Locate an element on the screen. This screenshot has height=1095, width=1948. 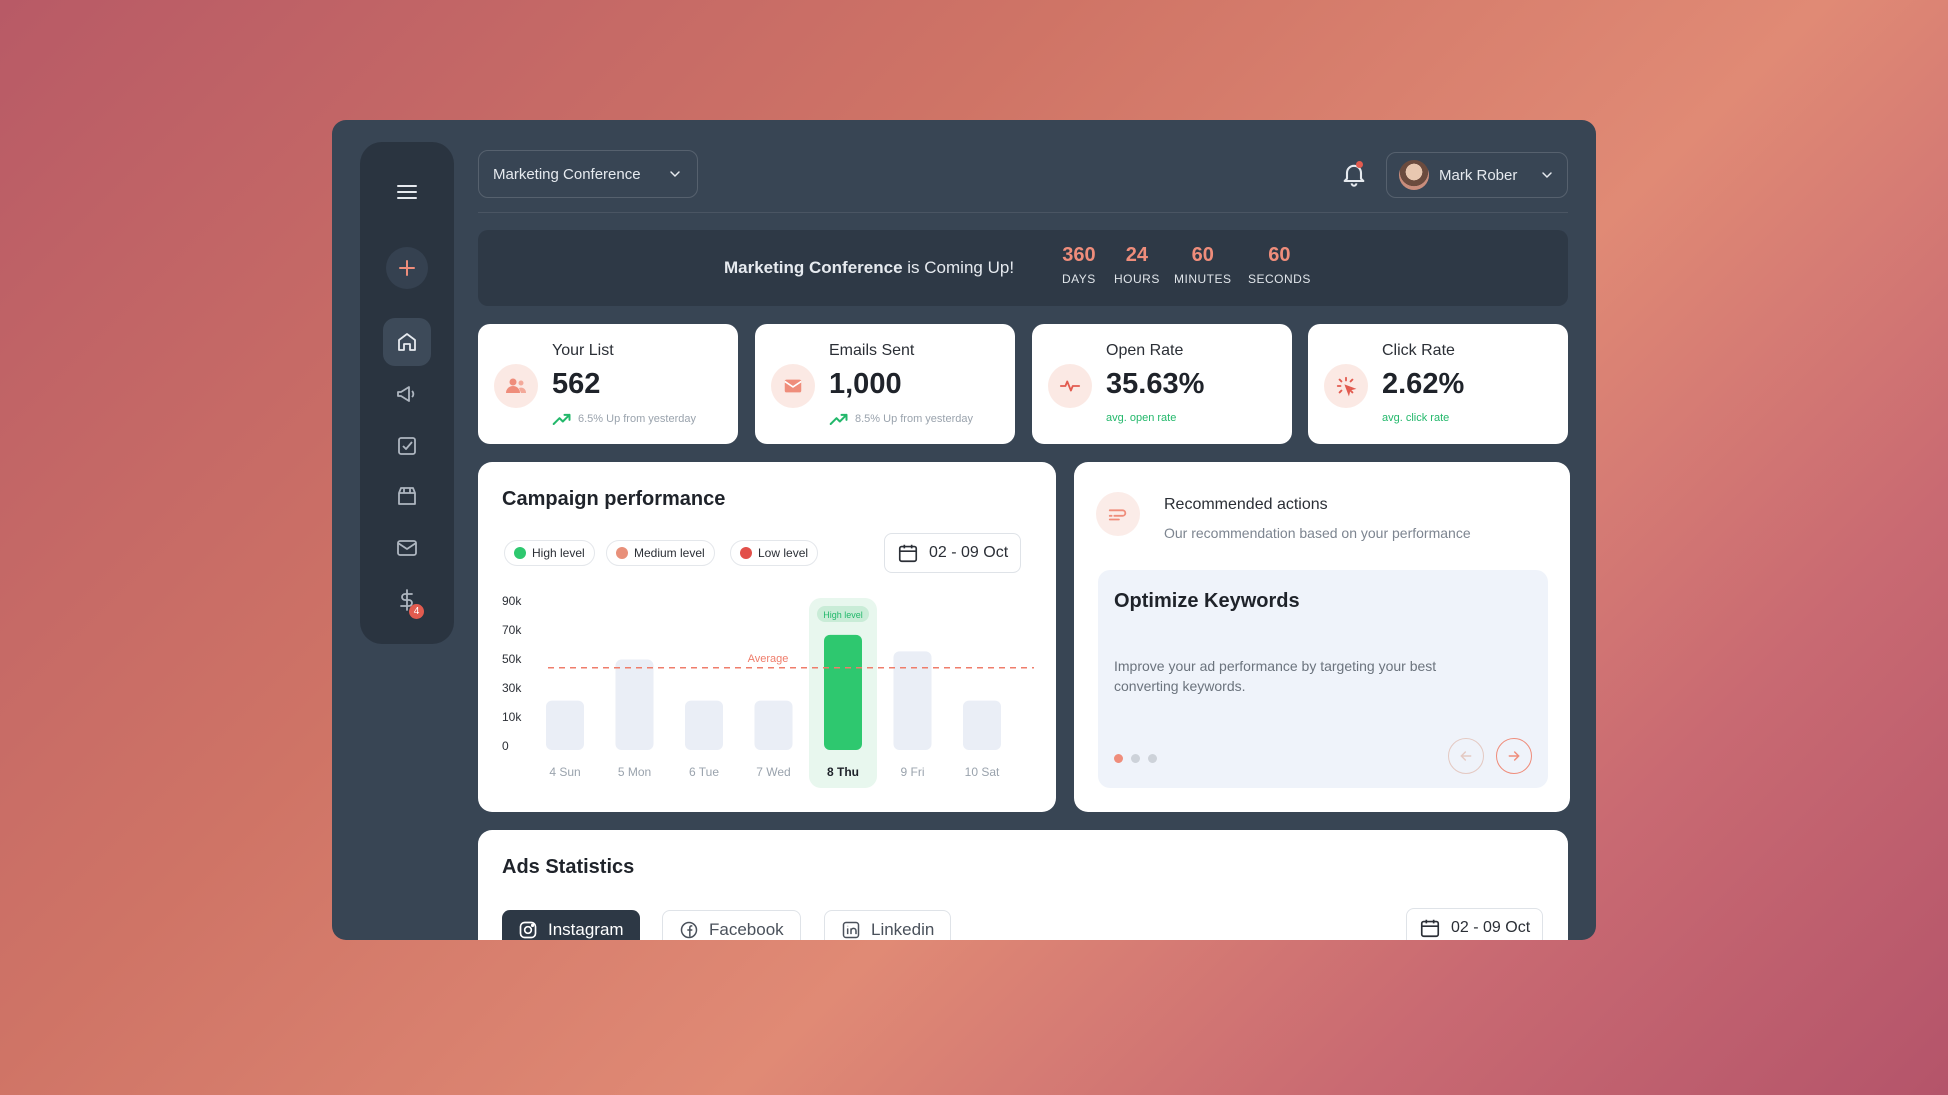
prev-button is located at coordinates (1466, 756).